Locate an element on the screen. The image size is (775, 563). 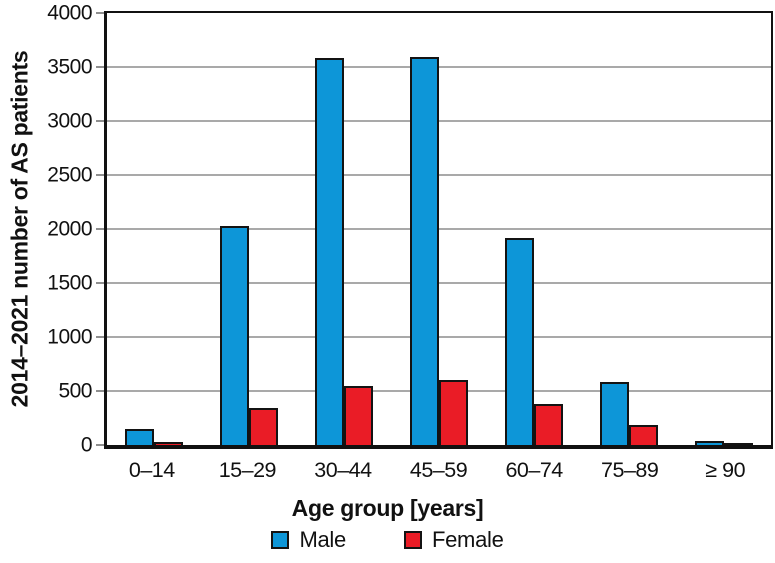
y-tick-label: 2500 is located at coordinates (69, 175).